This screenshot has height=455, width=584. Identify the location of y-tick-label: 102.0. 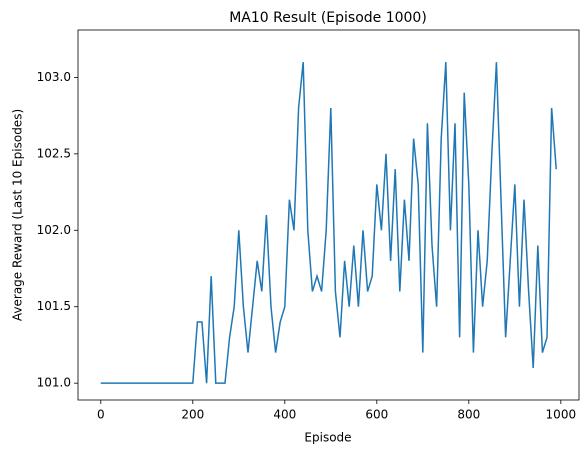
(54, 230).